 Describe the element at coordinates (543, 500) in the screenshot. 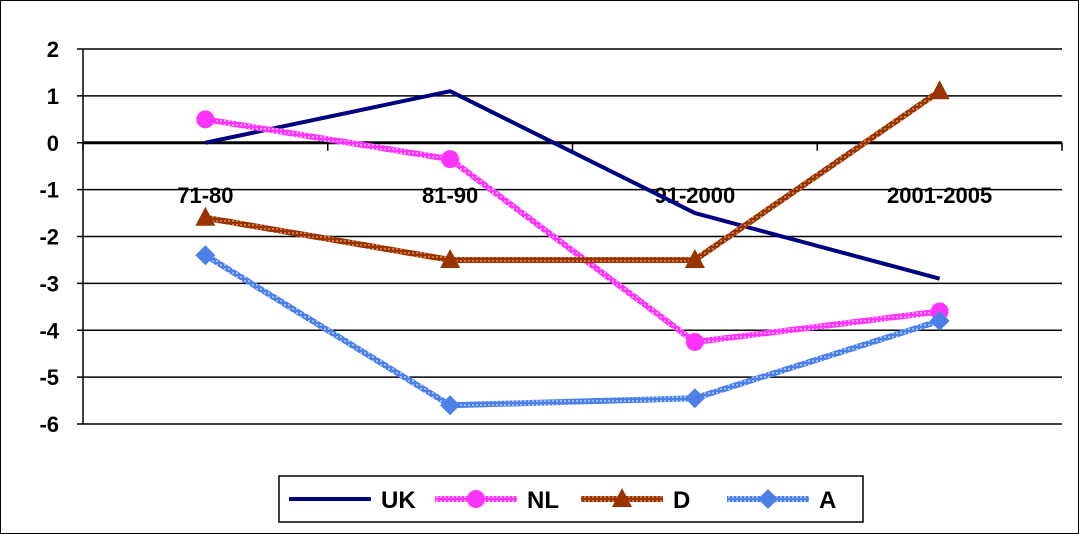

I see `legend-label-nl: NL` at that location.